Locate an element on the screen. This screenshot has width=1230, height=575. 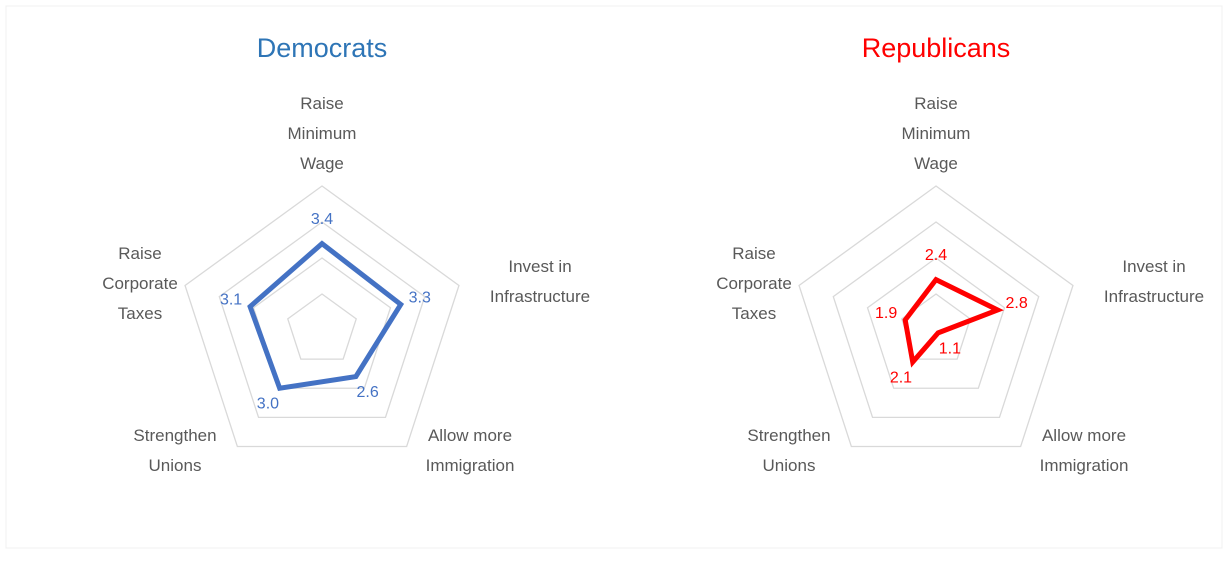
value-label: 3.3 is located at coordinates (420, 297).